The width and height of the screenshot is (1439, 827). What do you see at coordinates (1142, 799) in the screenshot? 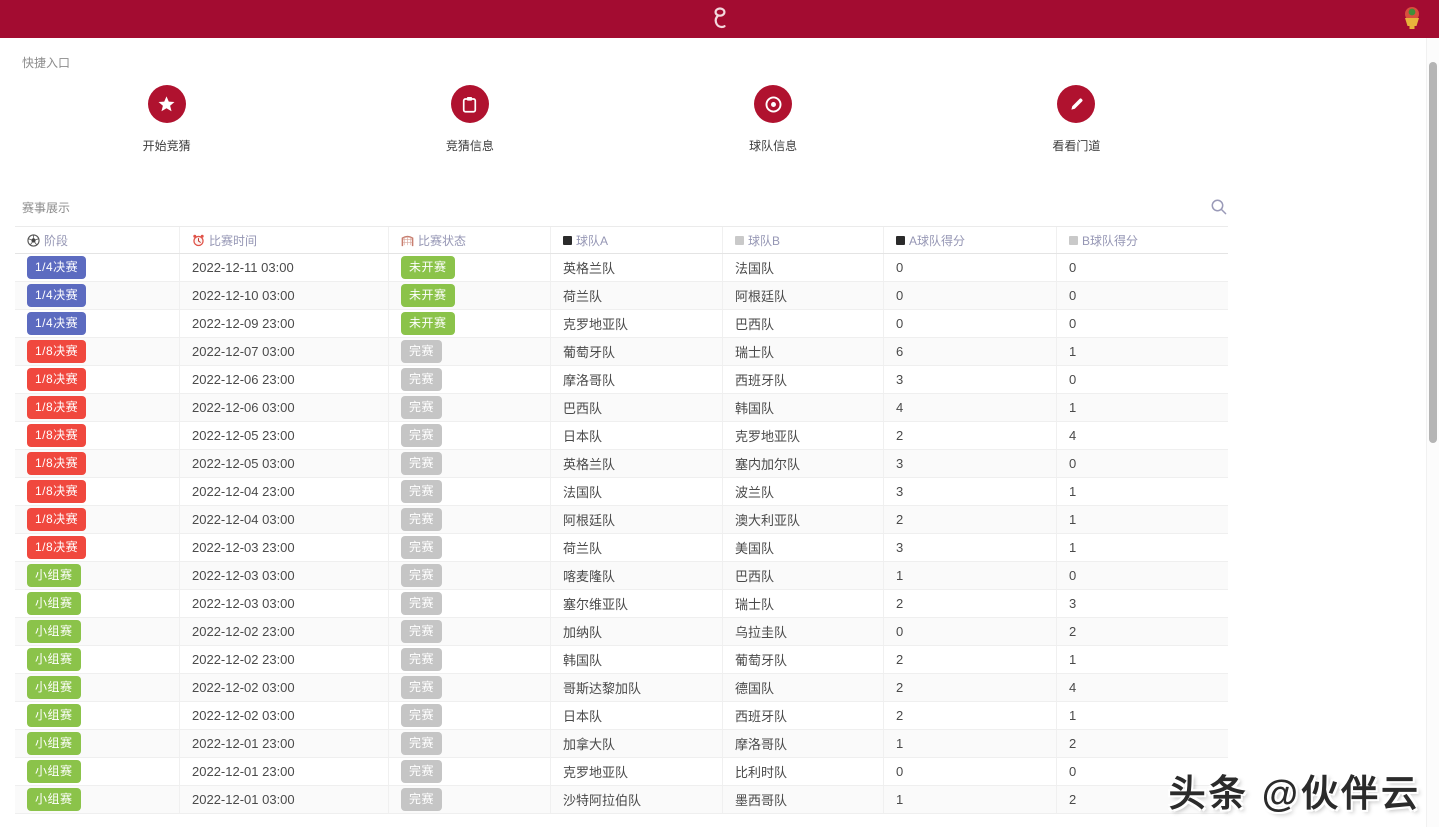
I see `cell-score-b: 2` at bounding box center [1142, 799].